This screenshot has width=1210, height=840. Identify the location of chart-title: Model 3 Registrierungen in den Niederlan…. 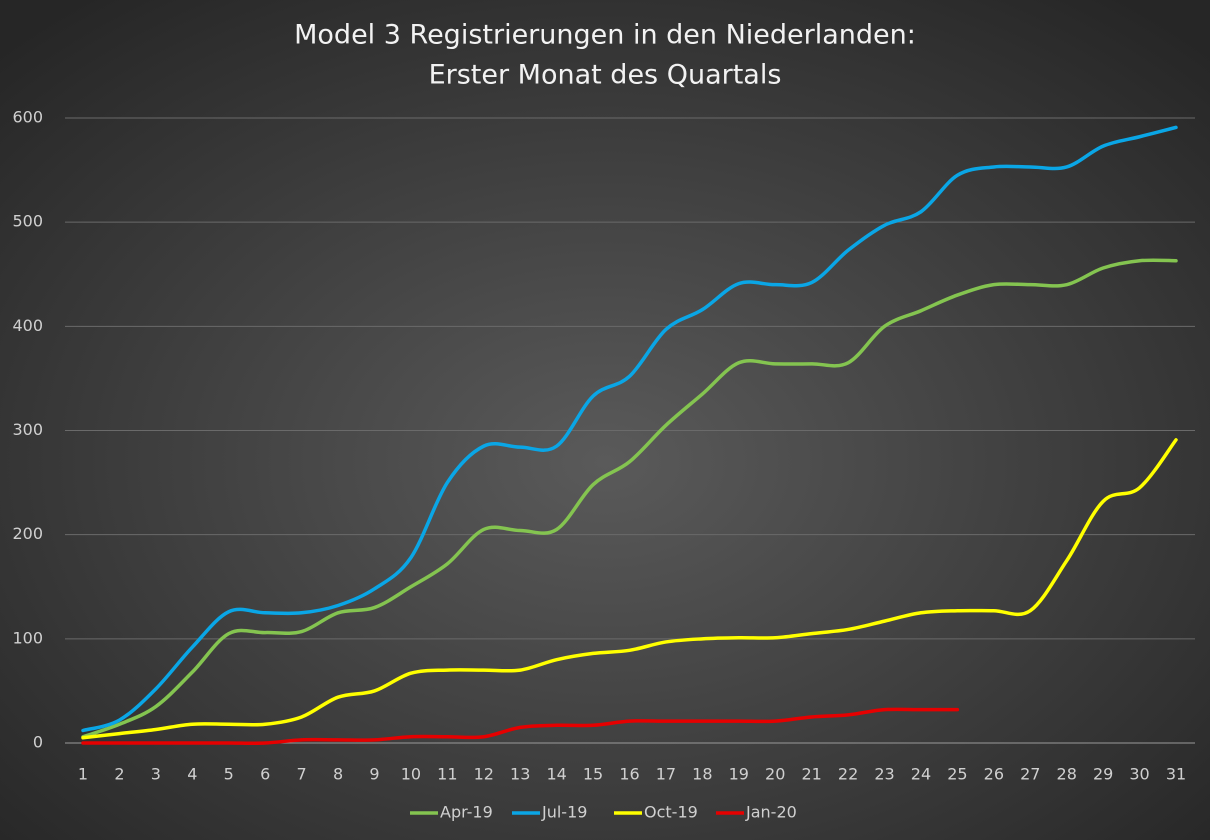
(605, 35).